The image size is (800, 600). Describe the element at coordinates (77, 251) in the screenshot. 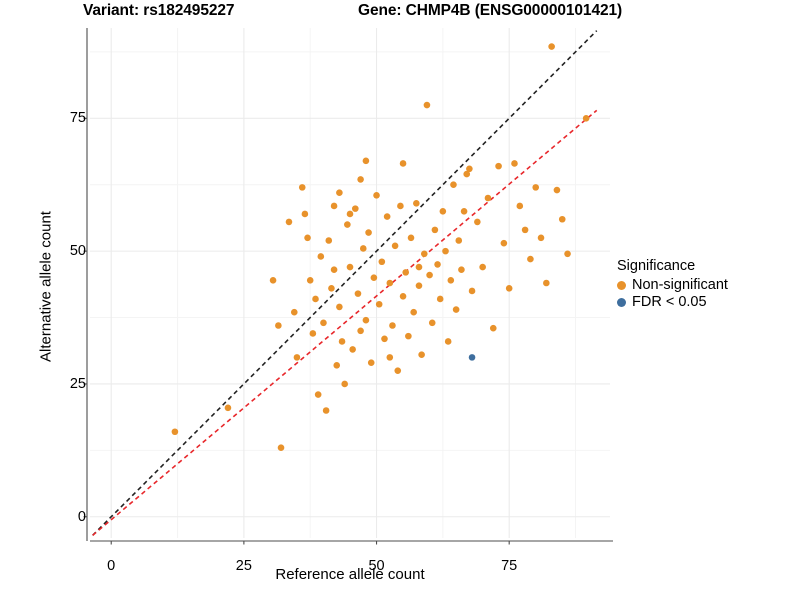

I see `y-tick-label: 50` at that location.